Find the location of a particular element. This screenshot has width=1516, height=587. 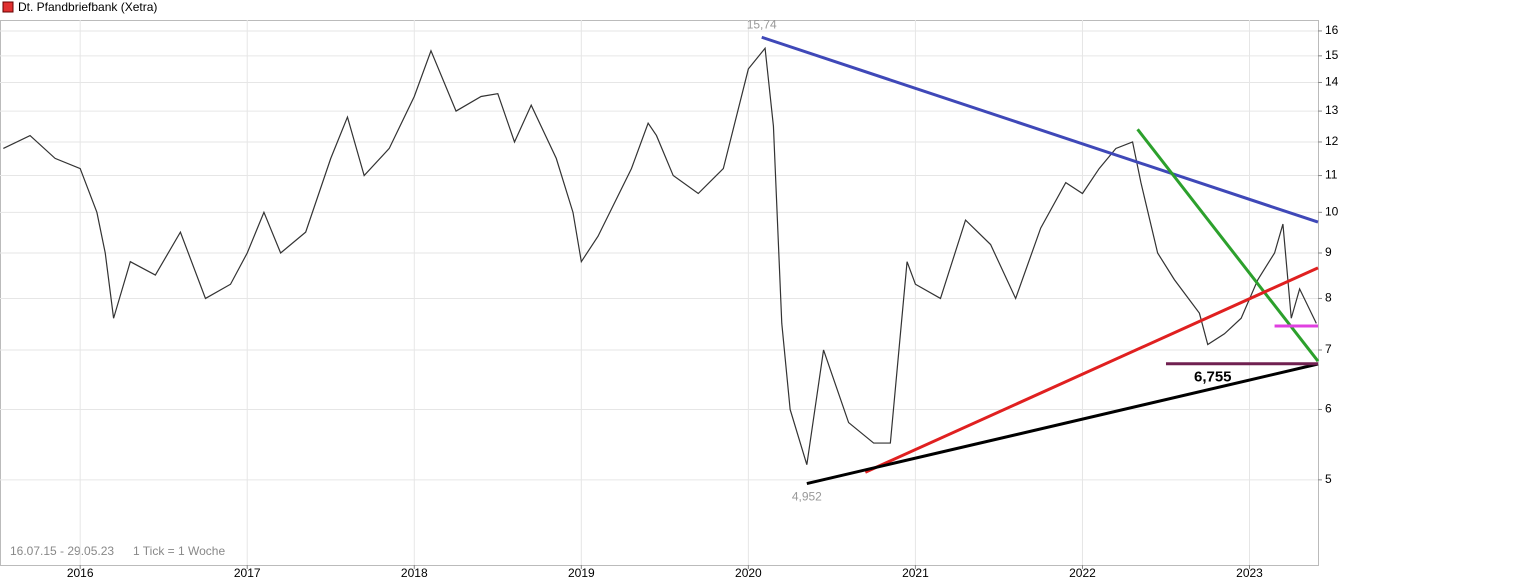

tick-label: 1 Tick = 1 Woche is located at coordinates (179, 551).